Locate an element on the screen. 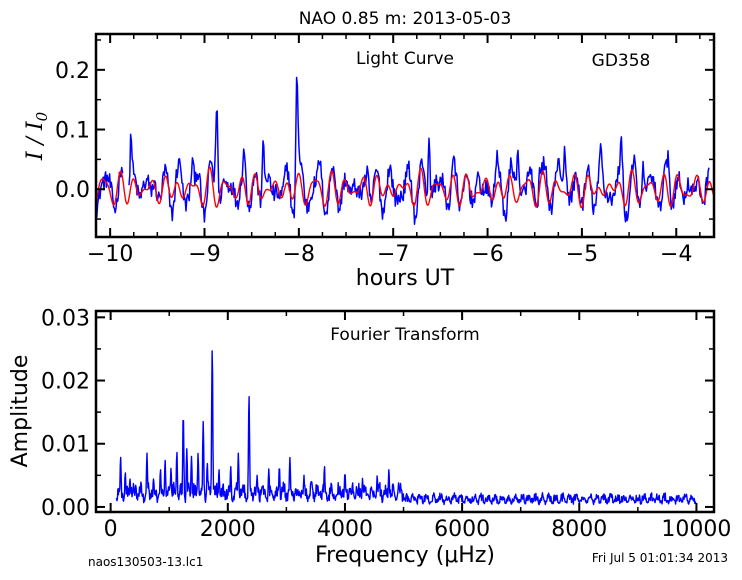 Image resolution: width=742 pixels, height=580 pixels. footer-timestamp: Fri Jul 5 01:01:34 2013 is located at coordinates (660, 558).